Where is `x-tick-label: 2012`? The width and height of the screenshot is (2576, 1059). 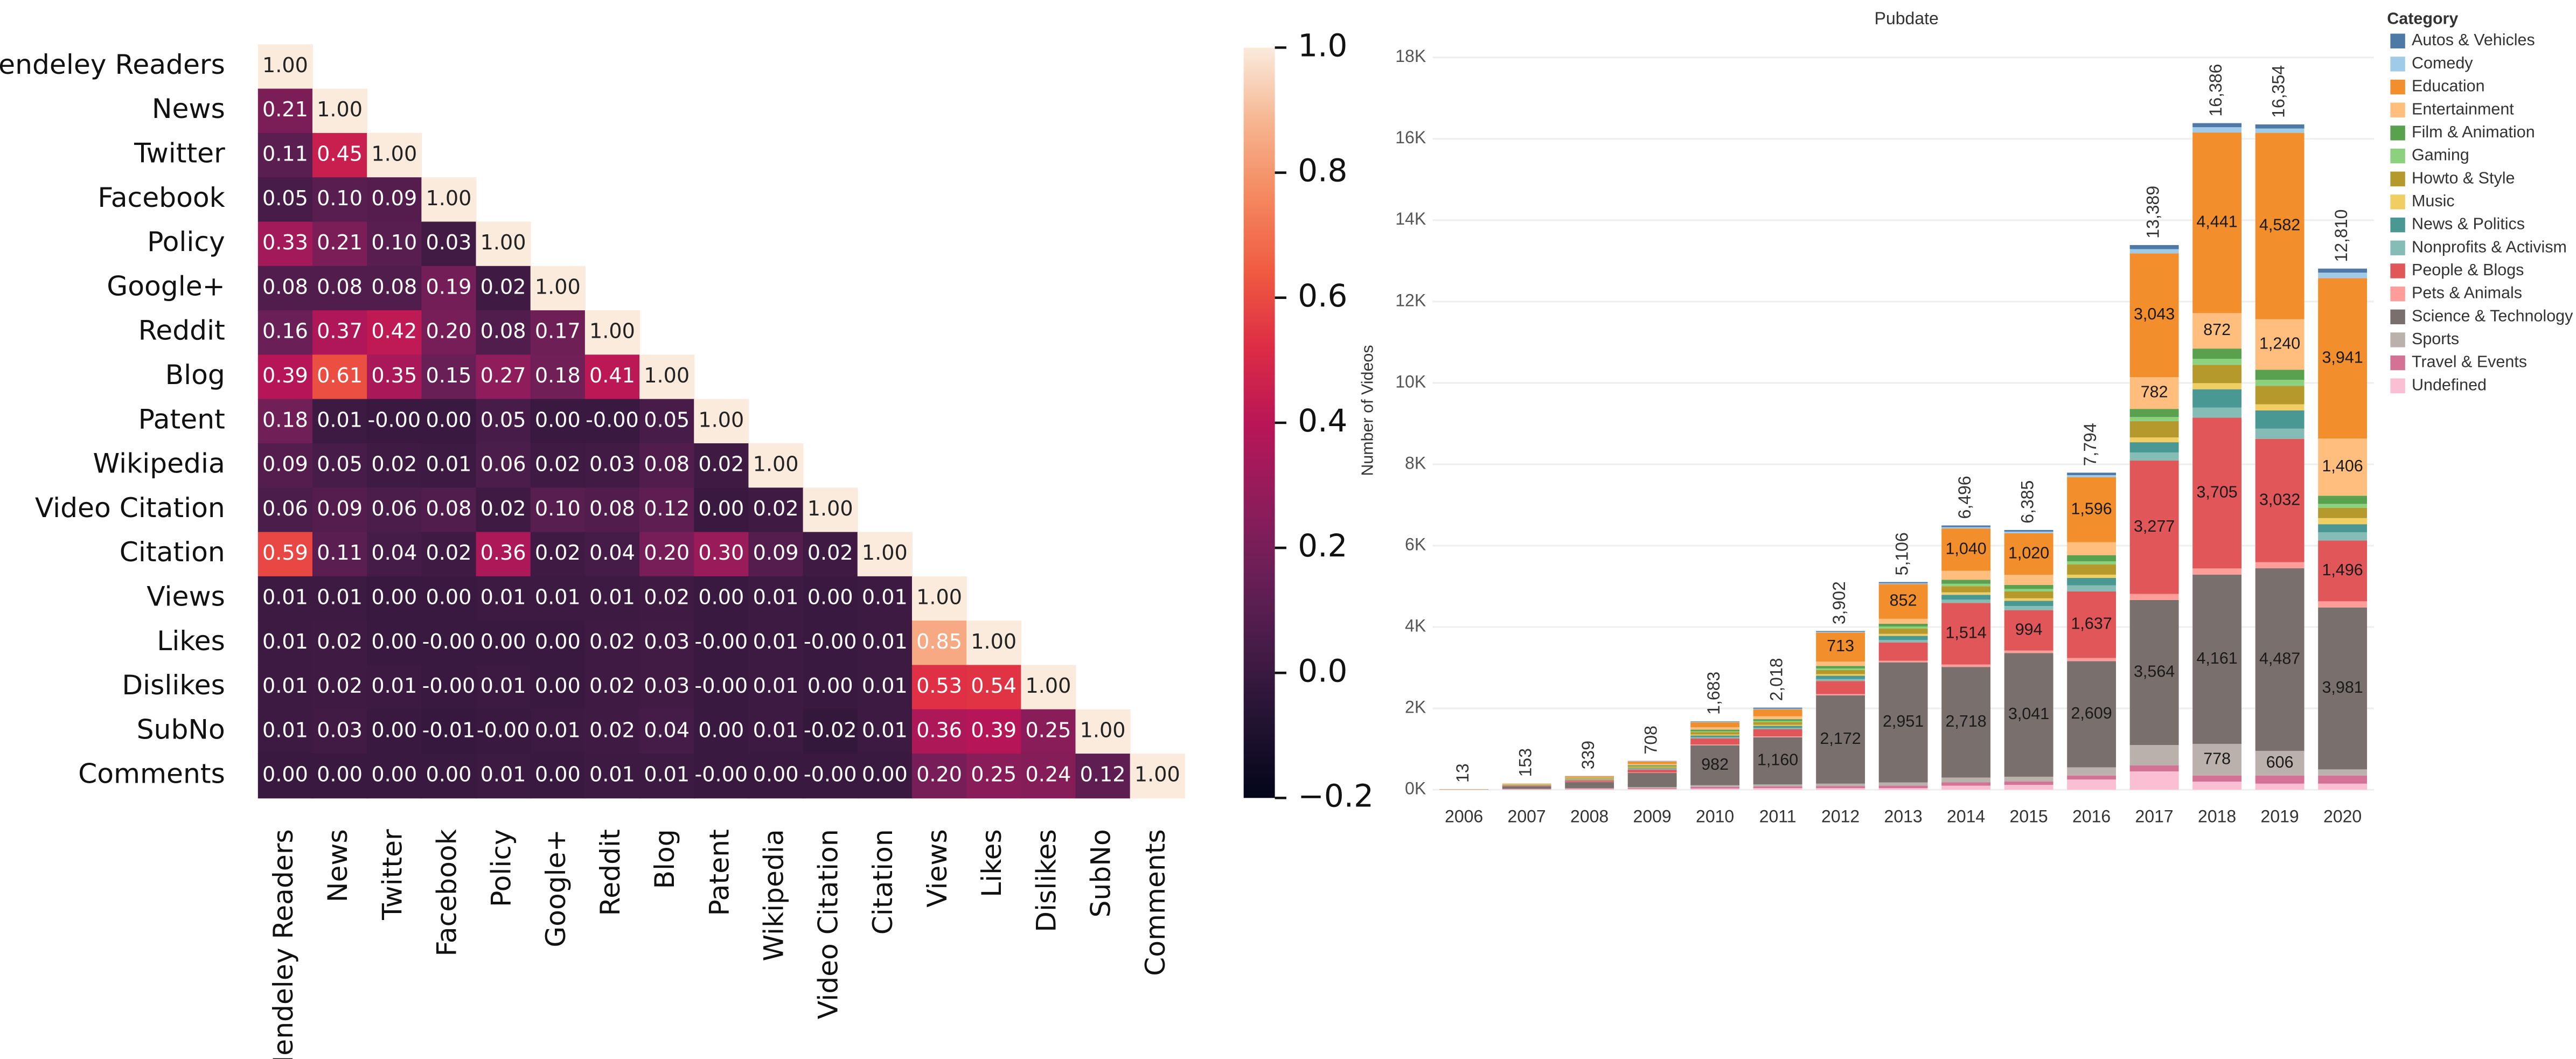
x-tick-label: 2012 is located at coordinates (1841, 816).